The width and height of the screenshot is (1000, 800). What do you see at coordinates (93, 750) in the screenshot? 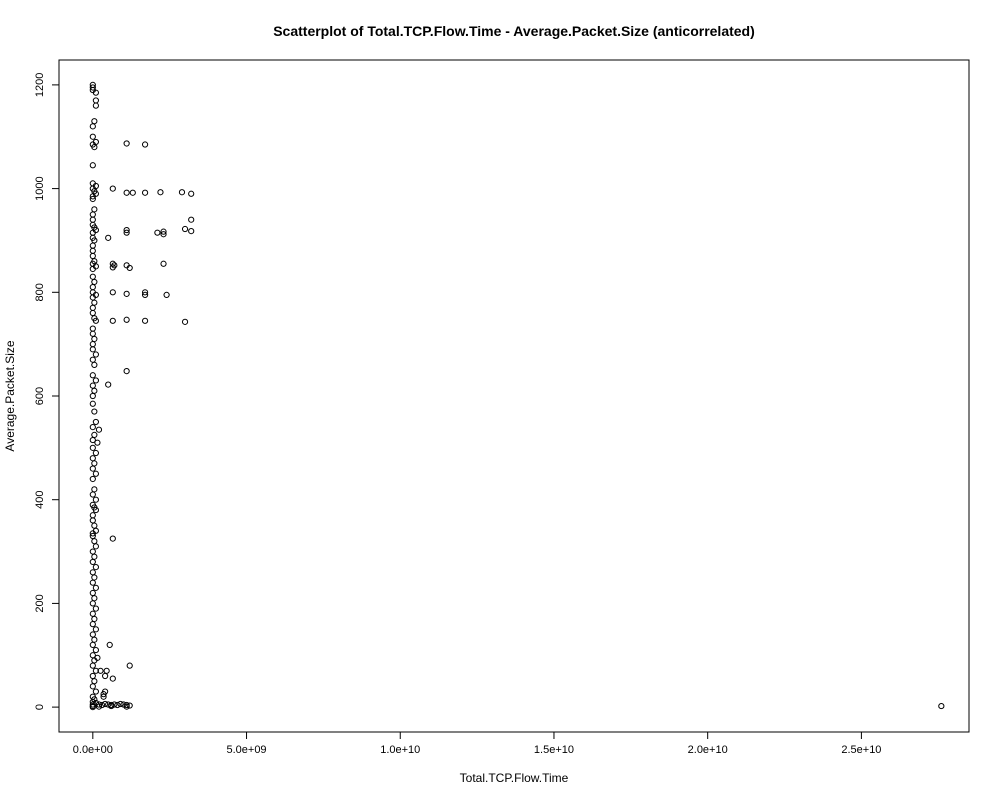
I see `x-tick-label: 0.0e+00` at bounding box center [93, 750].